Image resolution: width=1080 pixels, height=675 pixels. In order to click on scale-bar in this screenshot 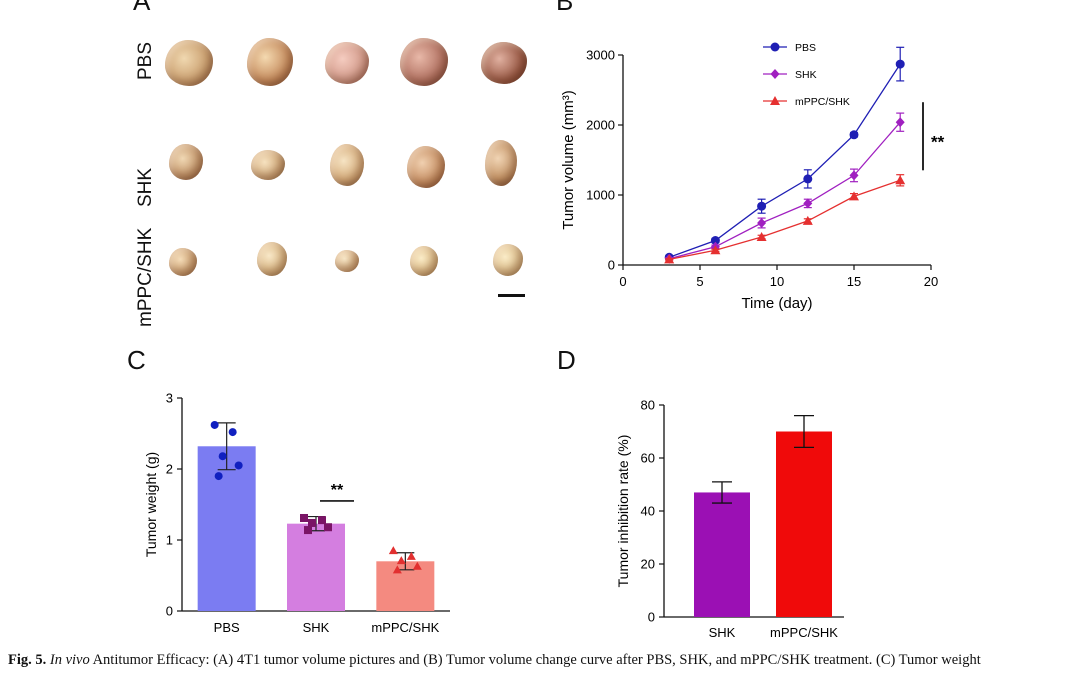, I will do `click(511, 295)`.